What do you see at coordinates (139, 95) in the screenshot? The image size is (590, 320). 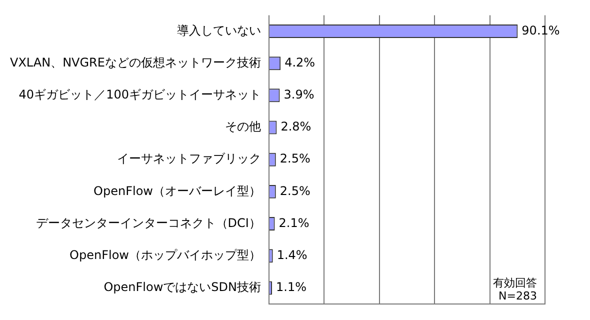 I see `y-tick-label: 40ギガビット／100ギガビットイーサネット` at bounding box center [139, 95].